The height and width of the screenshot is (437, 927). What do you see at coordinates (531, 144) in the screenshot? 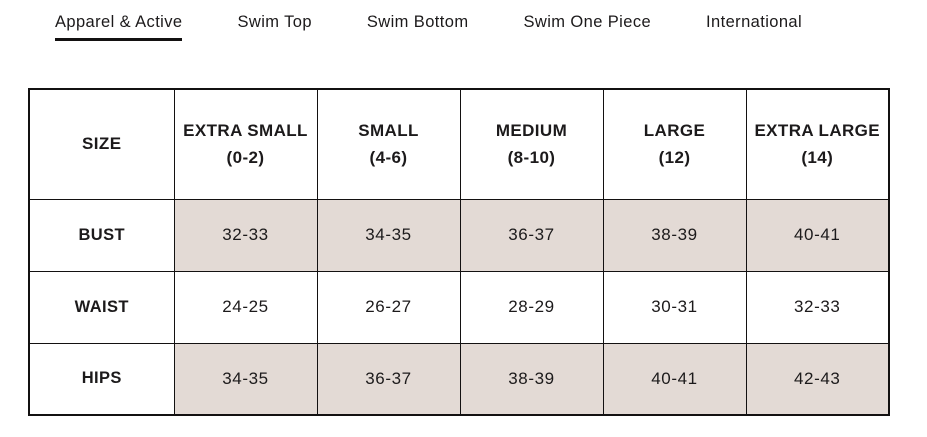
I see `column-header-medium: MEDIUM (8-10)` at bounding box center [531, 144].